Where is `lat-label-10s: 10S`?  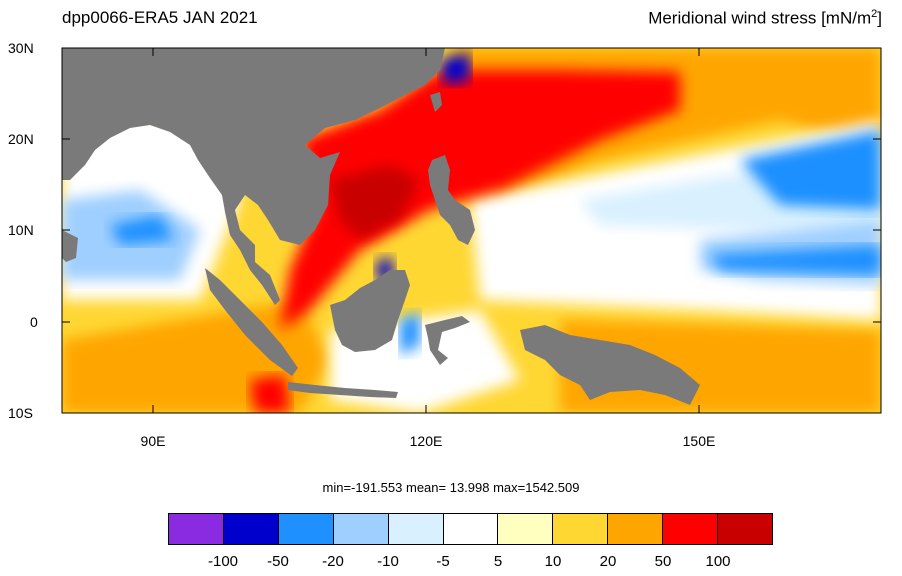 lat-label-10s: 10S is located at coordinates (20, 413).